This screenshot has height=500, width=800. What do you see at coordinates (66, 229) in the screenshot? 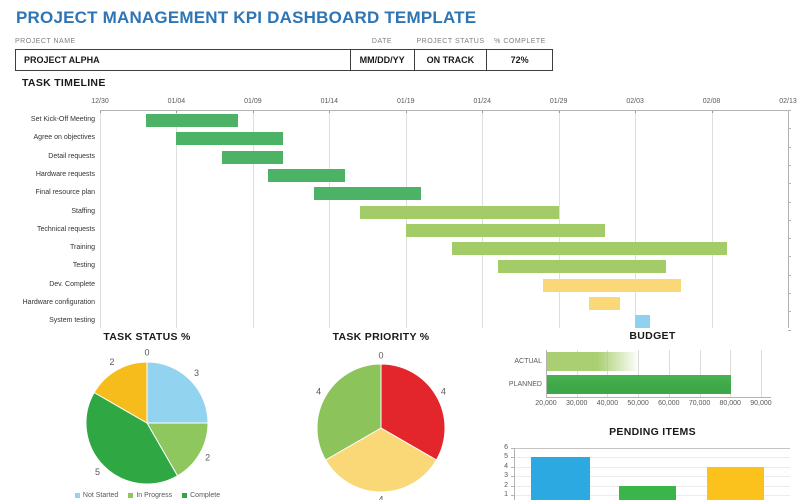
I see `gantt-task-label: Technical requests` at bounding box center [66, 229].